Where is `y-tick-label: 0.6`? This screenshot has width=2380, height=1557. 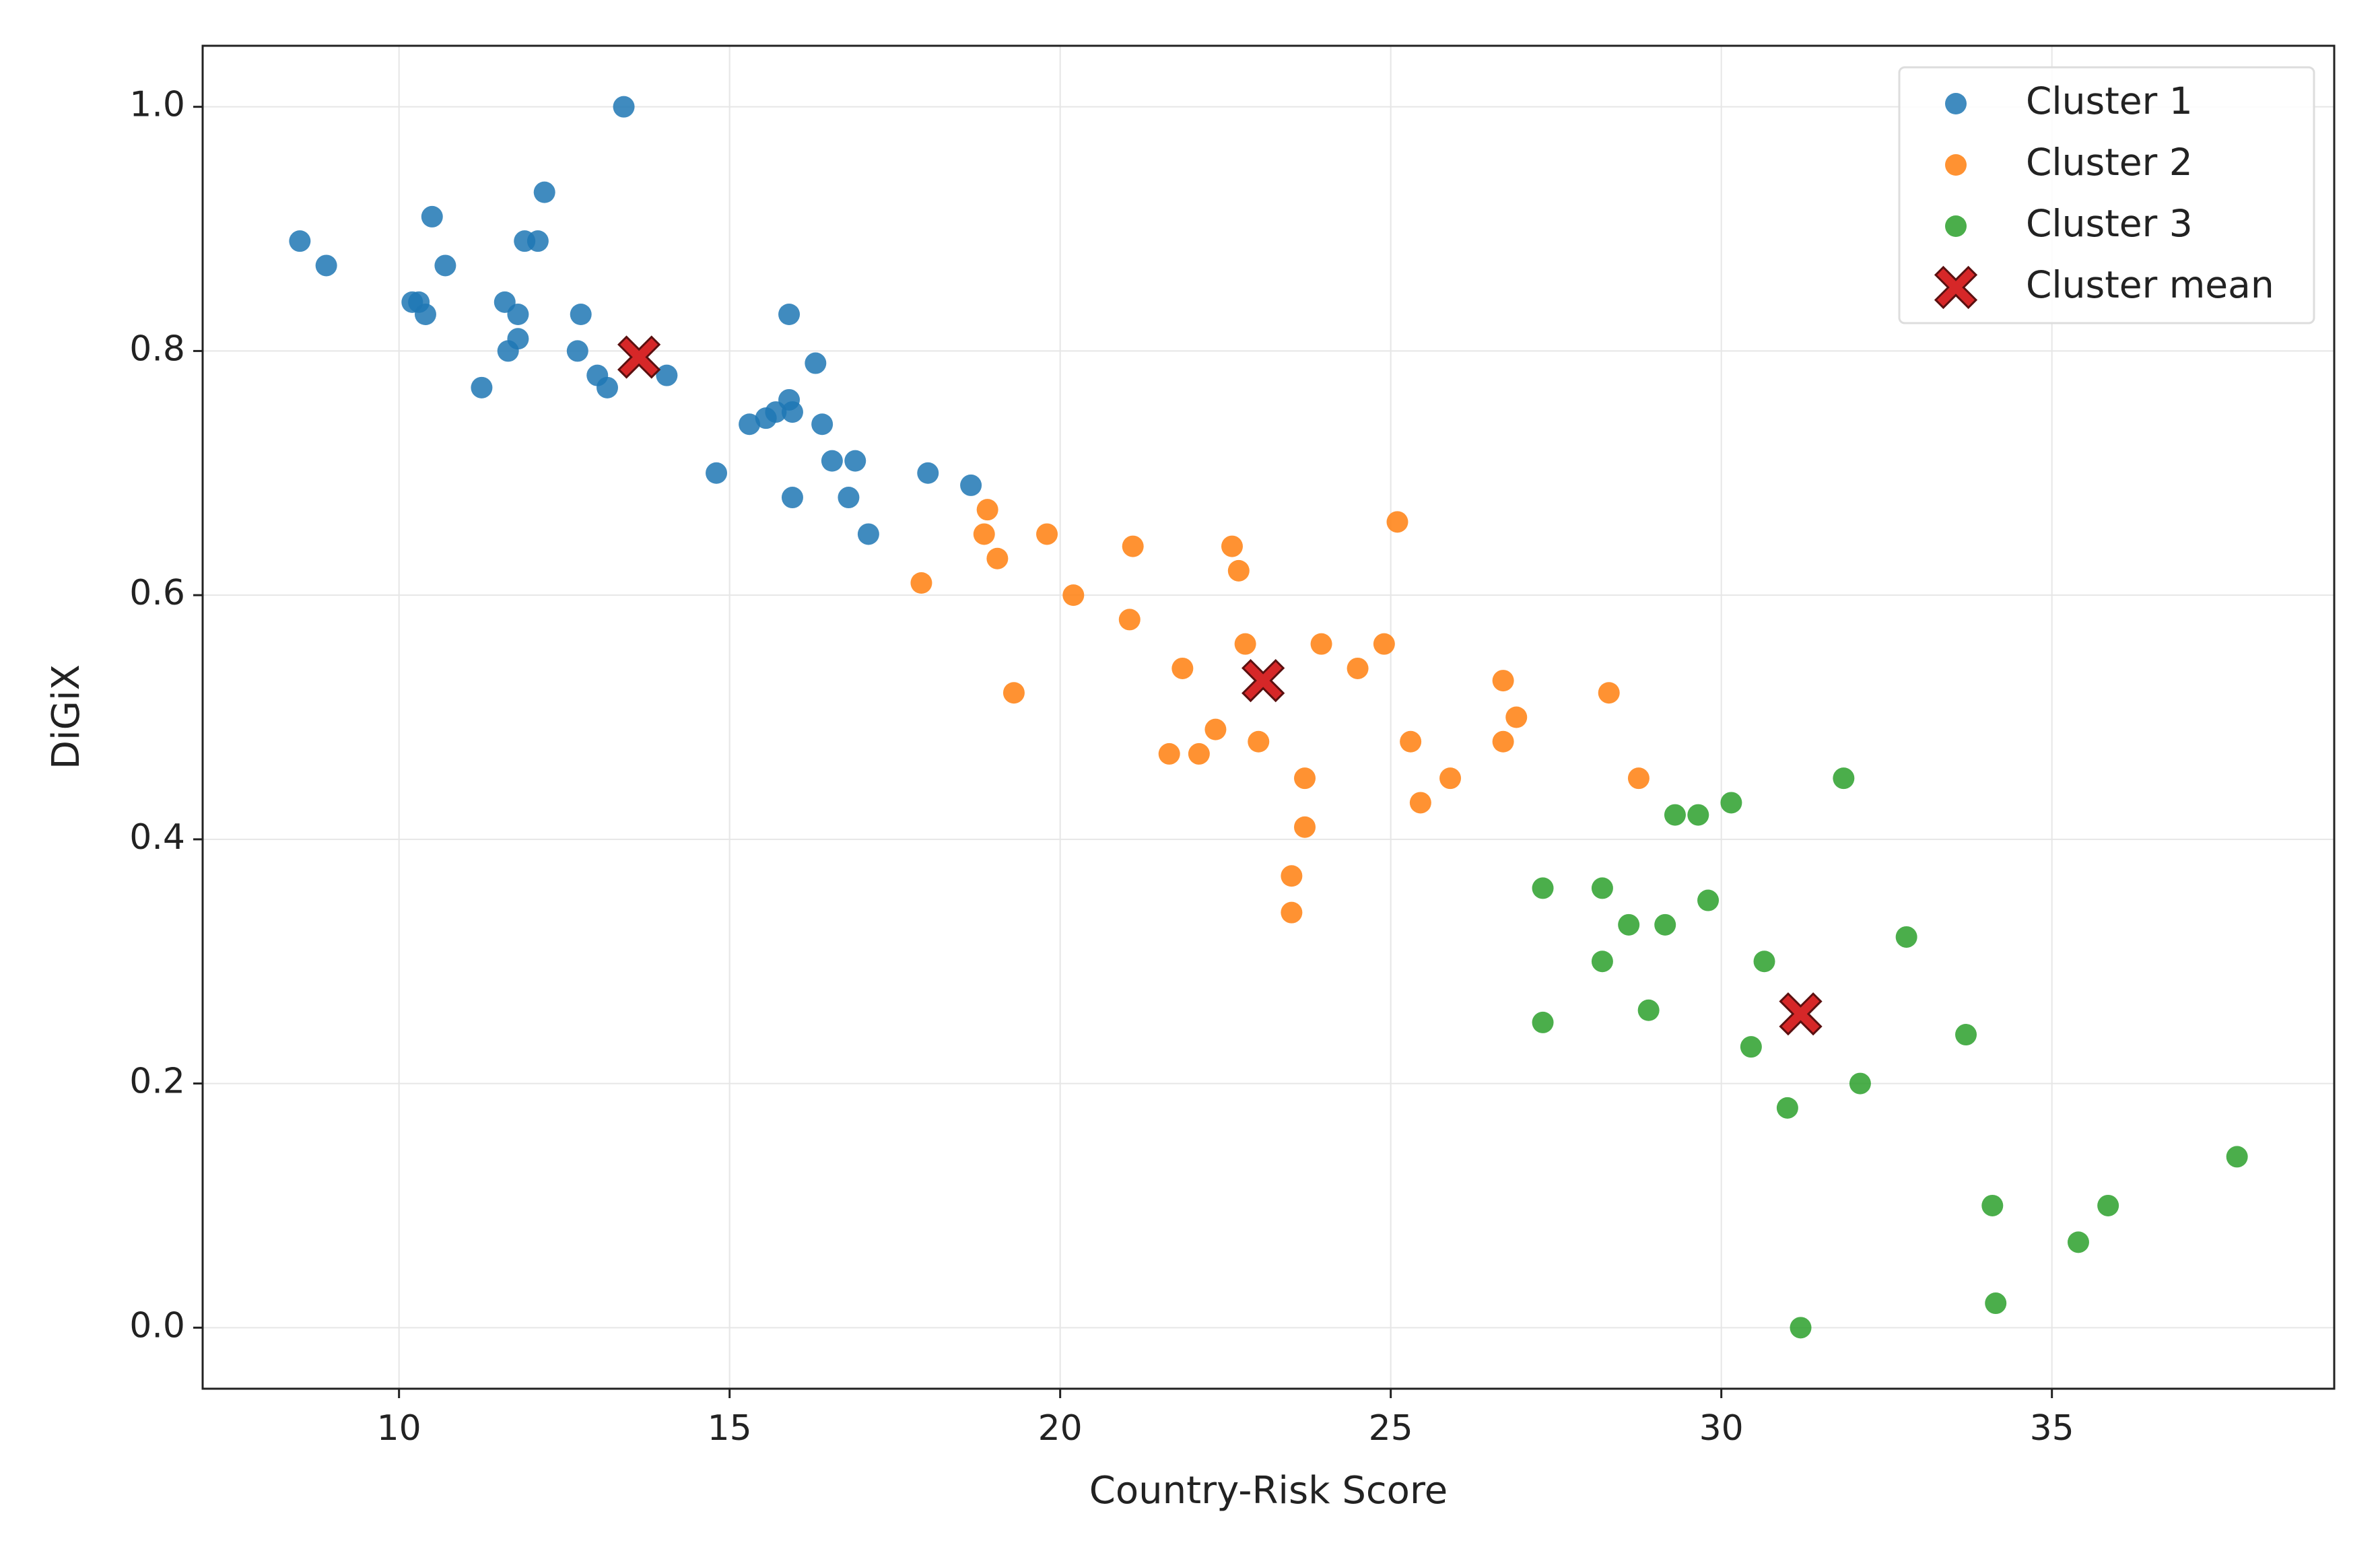
y-tick-label: 0.6 is located at coordinates (157, 593).